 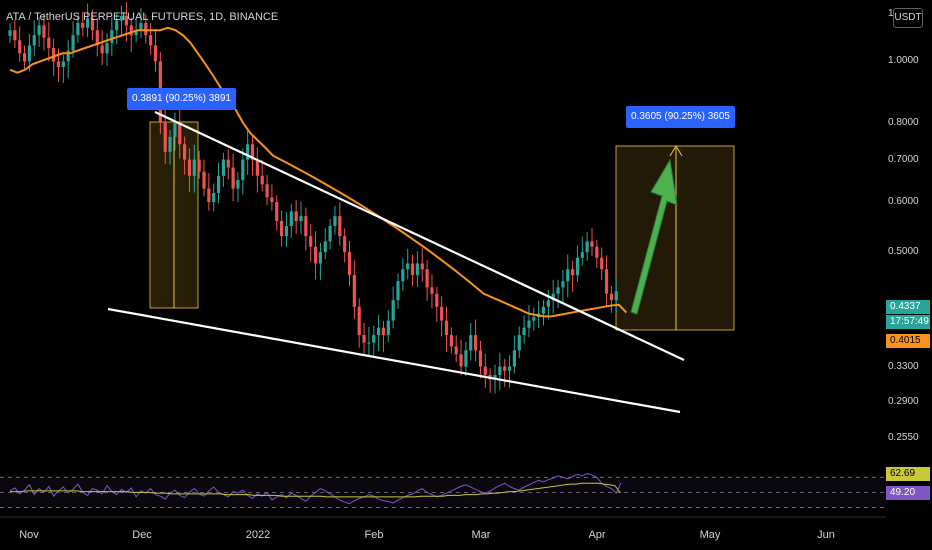 I want to click on measure-callout-right: 0.3605 (90.25%) 3605, so click(x=680, y=117).